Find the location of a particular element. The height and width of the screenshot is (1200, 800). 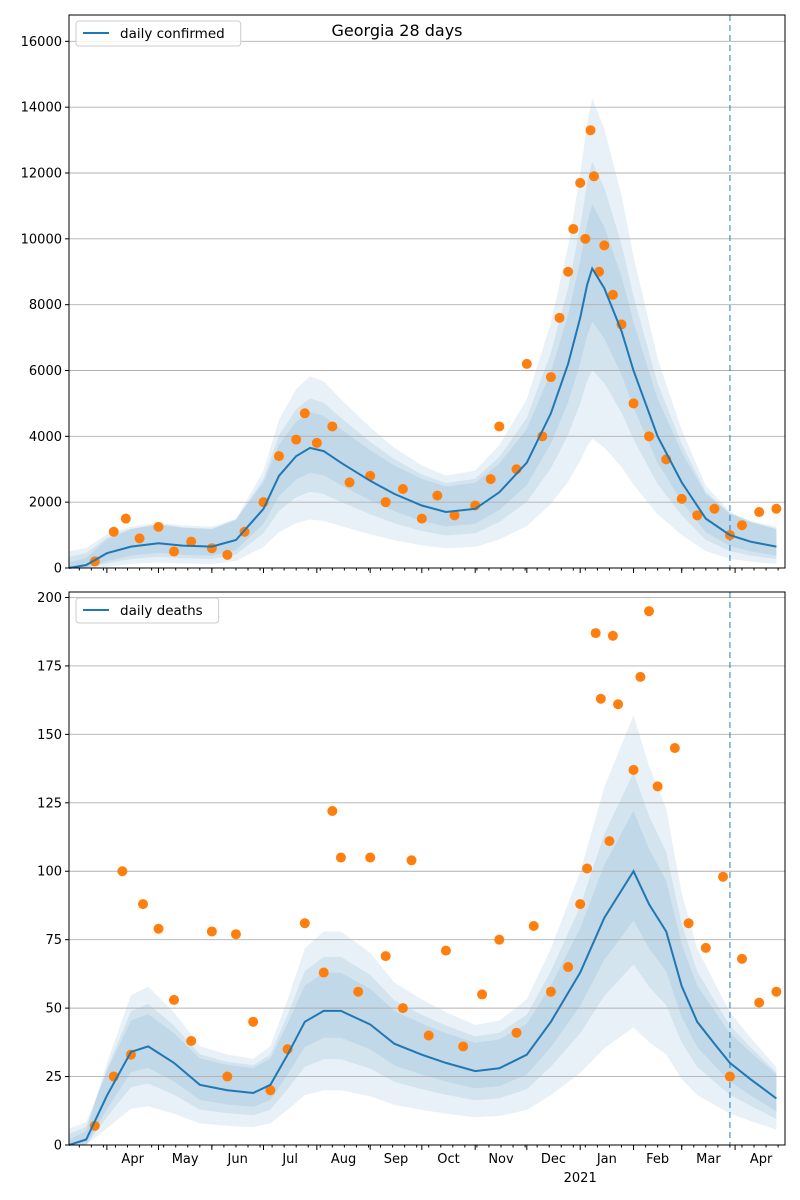

y-tick-label-6: 12000 is located at coordinates (41, 174).